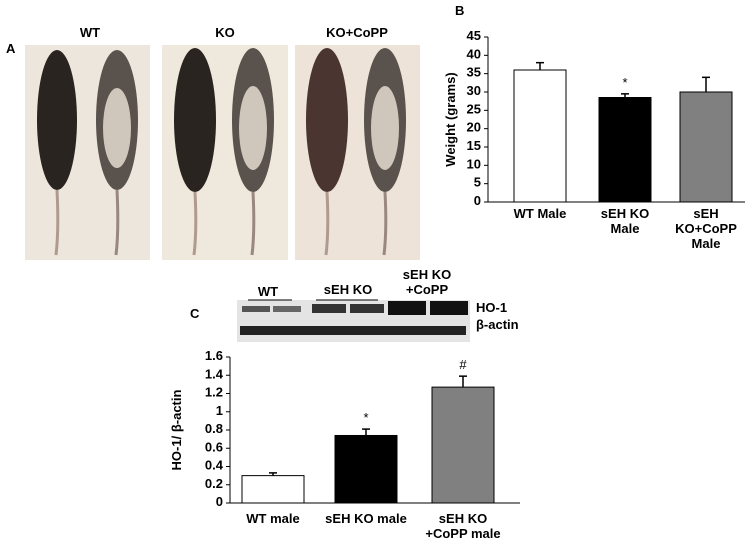 This screenshot has width=750, height=545. Describe the element at coordinates (463, 365) in the screenshot. I see `annotation: #` at that location.